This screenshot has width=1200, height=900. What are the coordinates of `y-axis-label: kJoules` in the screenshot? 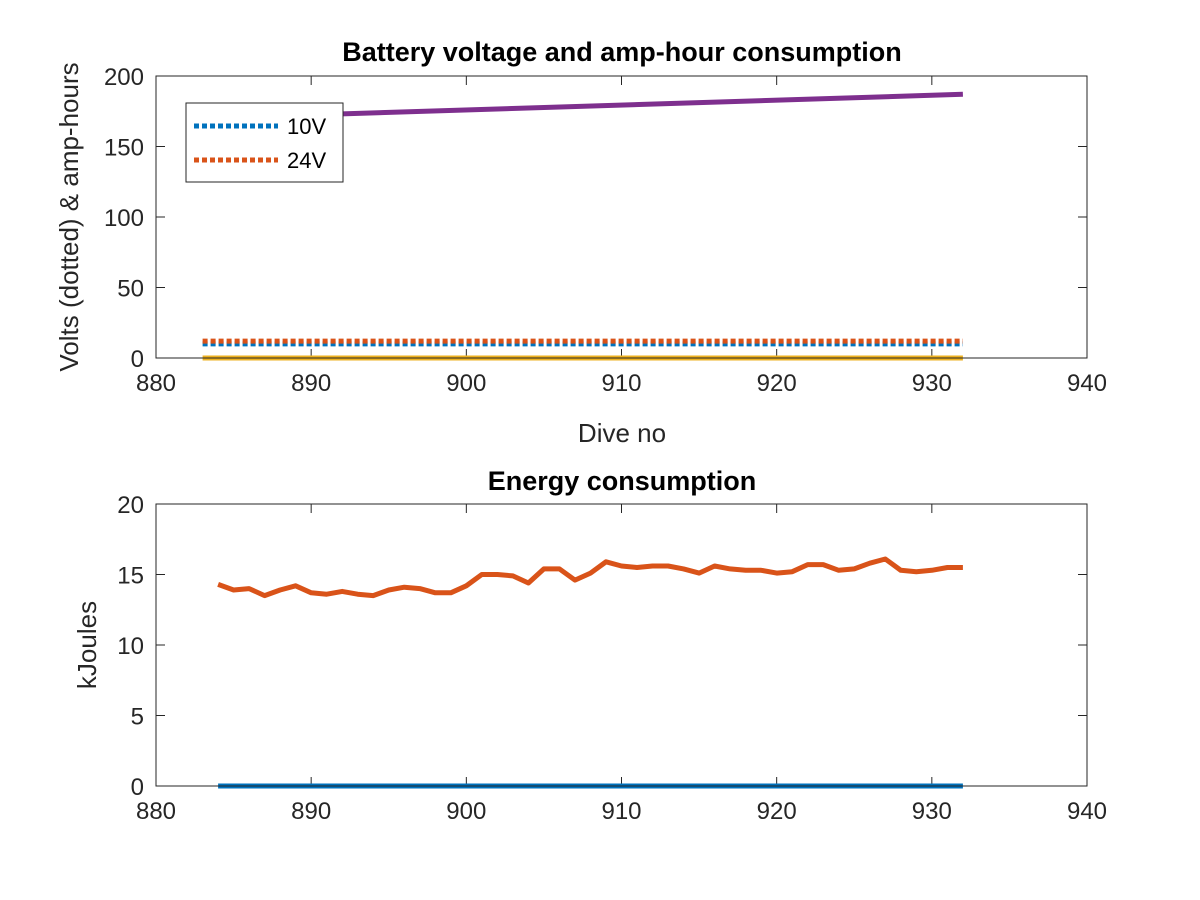 It's located at (87, 645).